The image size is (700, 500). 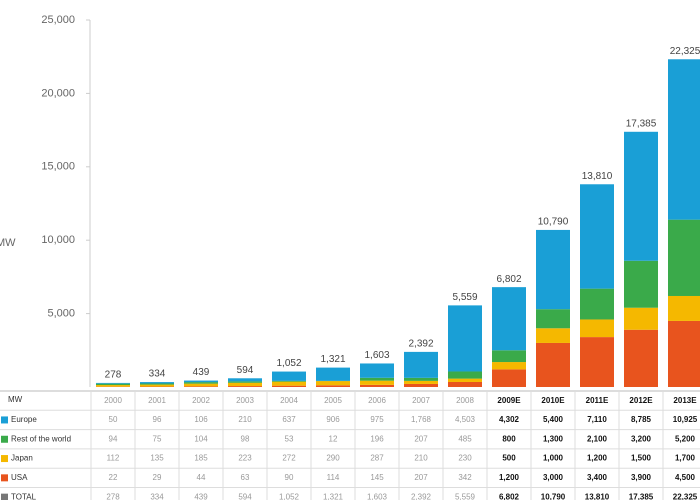 I want to click on table-cell: 5,200, so click(x=685, y=438).